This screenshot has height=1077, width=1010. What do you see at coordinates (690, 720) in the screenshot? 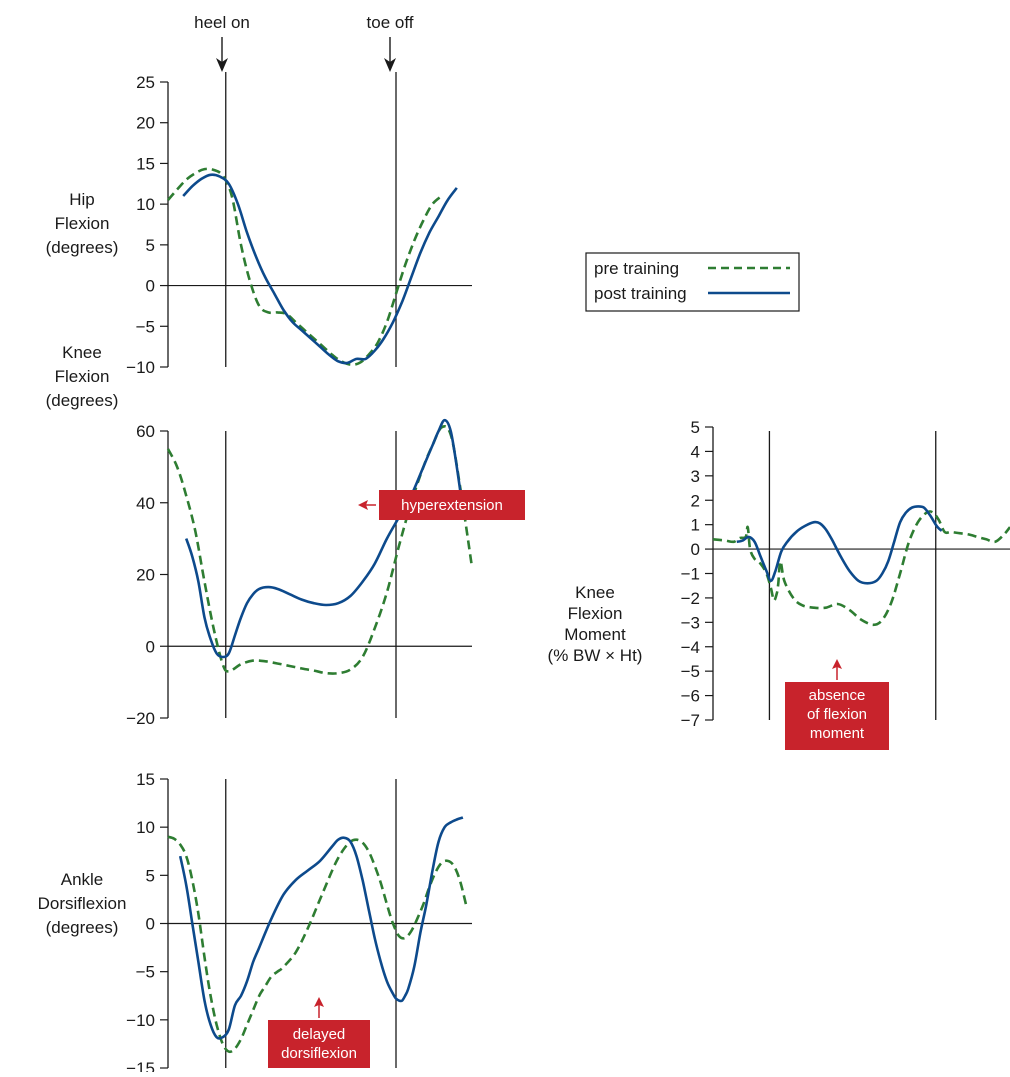
I see `moment-y-tick-label: −7` at bounding box center [690, 720].